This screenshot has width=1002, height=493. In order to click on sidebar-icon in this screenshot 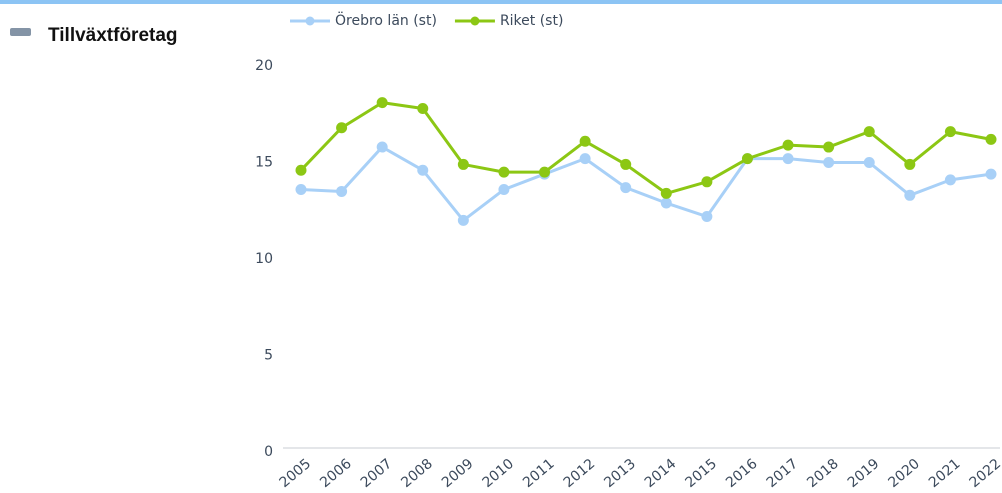, I will do `click(20, 32)`.